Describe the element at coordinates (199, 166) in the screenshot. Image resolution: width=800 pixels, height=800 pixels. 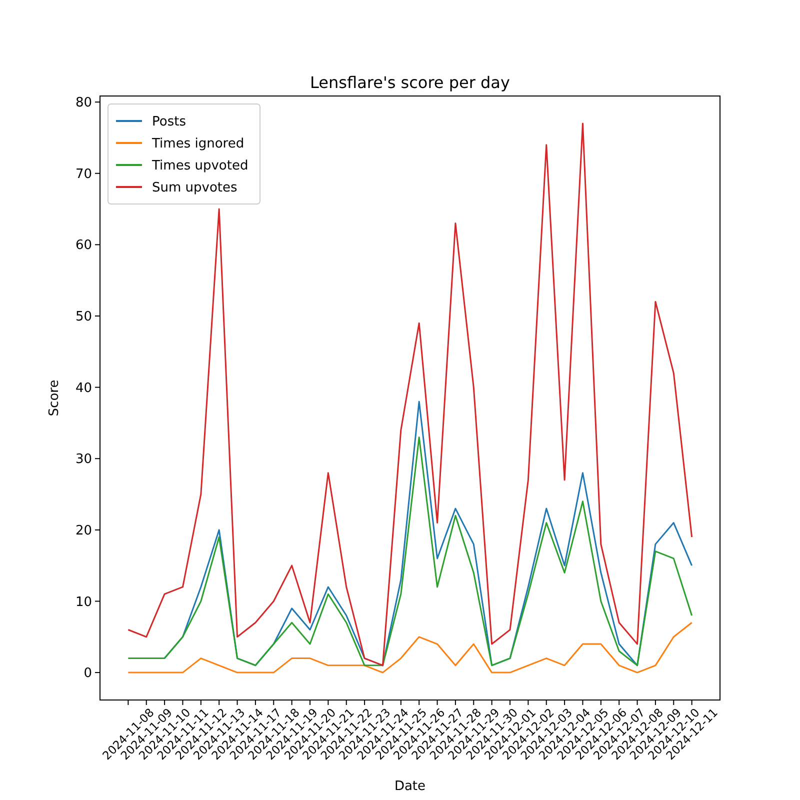
I see `legend-label: Times upvoted` at that location.